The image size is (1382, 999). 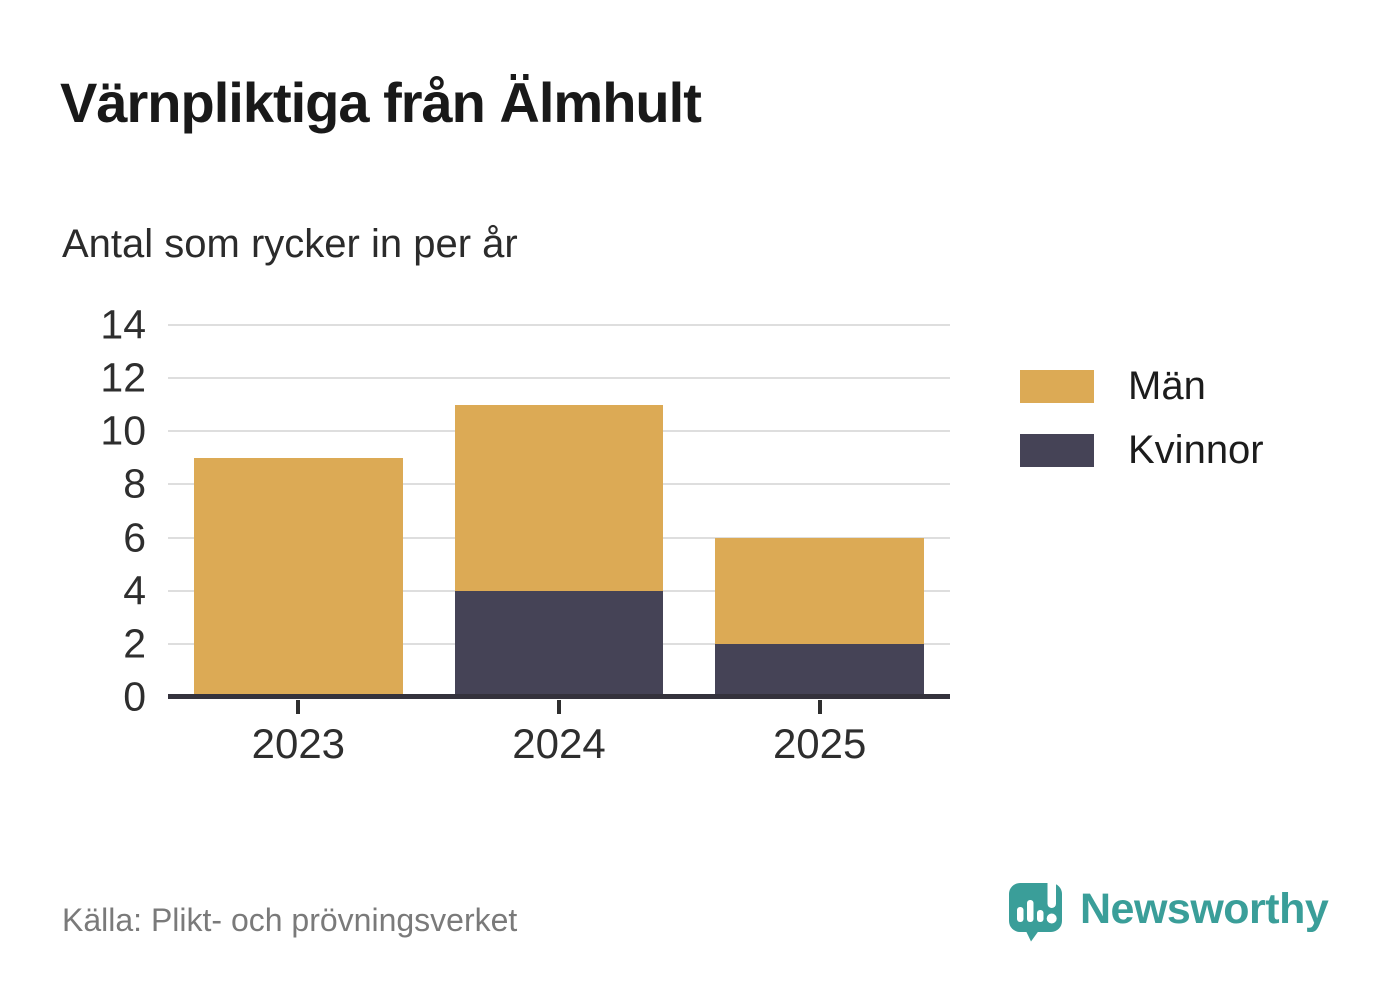 What do you see at coordinates (559, 743) in the screenshot?
I see `x-axis-tick-label: 2024` at bounding box center [559, 743].